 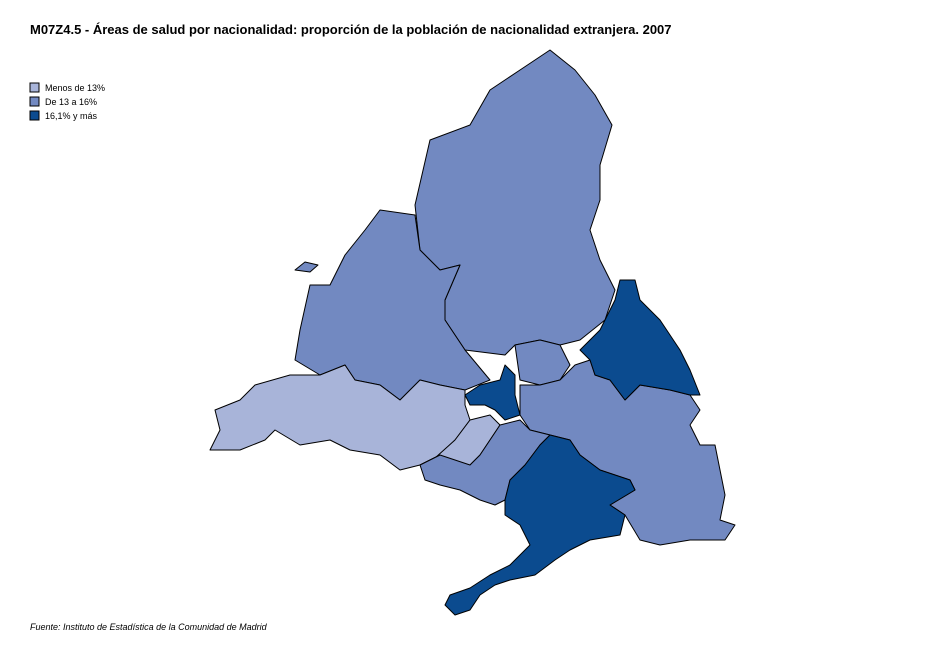 I want to click on legend: Menos de 13% De 13 a 16% 16,1% y más, so click(x=67, y=101).